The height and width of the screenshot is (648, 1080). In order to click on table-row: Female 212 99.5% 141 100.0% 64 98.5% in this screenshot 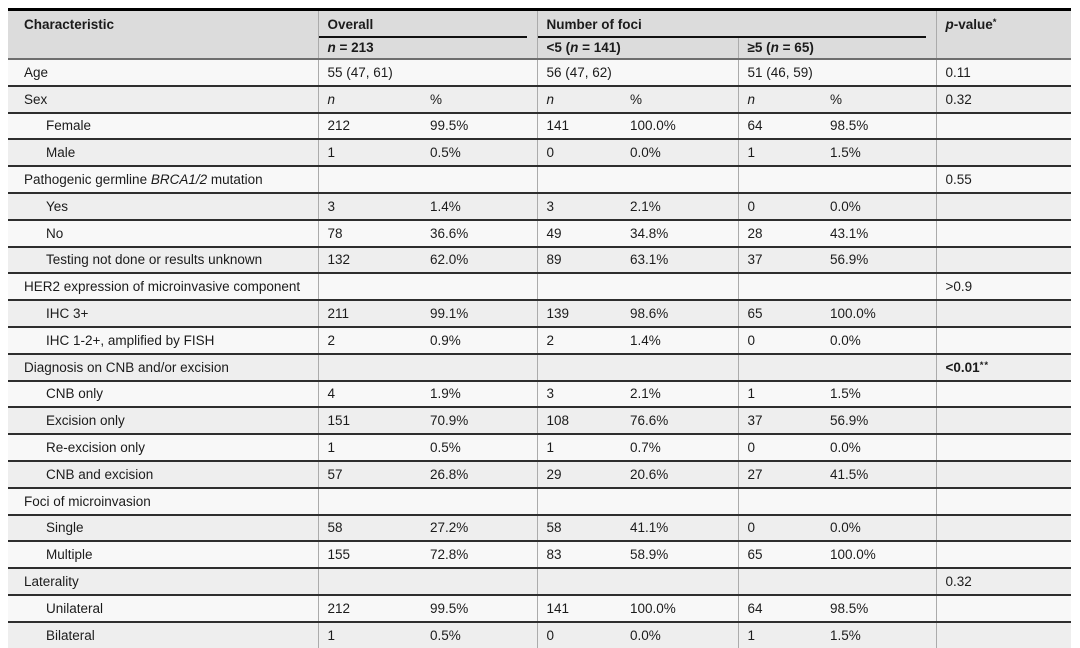, I will do `click(540, 125)`.